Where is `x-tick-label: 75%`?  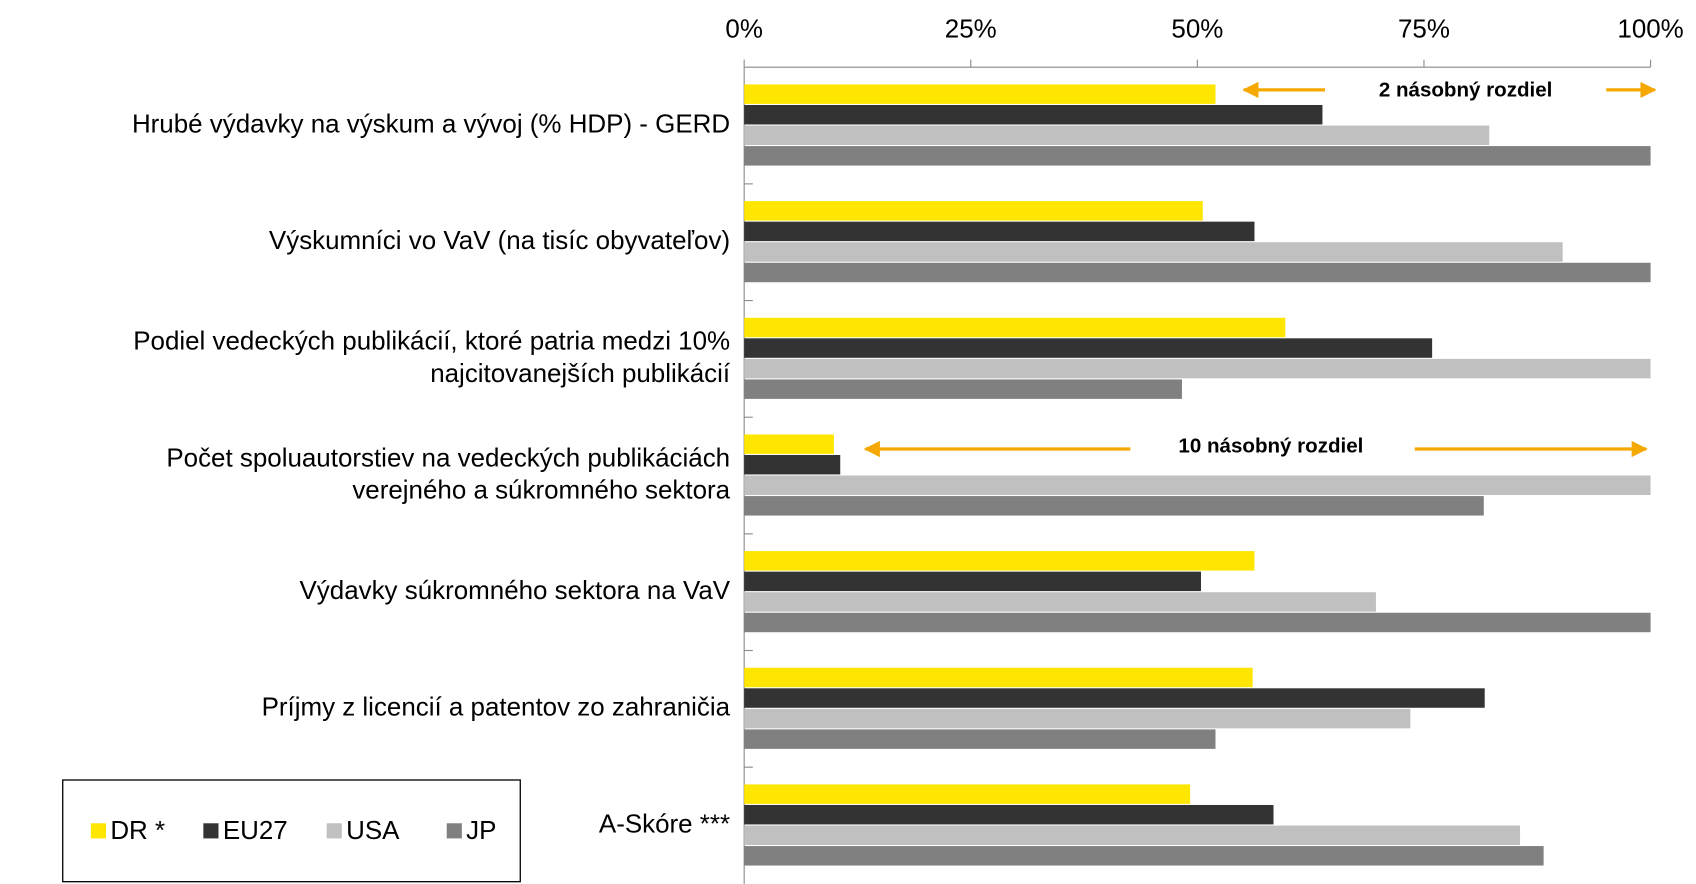
x-tick-label: 75% is located at coordinates (1424, 29).